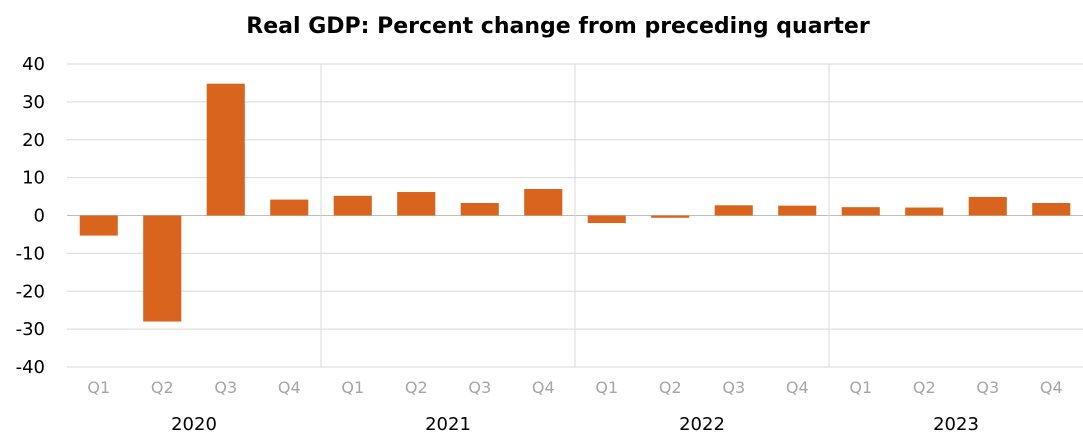 Image resolution: width=1083 pixels, height=439 pixels. What do you see at coordinates (33, 102) in the screenshot?
I see `y-tick-label: 30` at bounding box center [33, 102].